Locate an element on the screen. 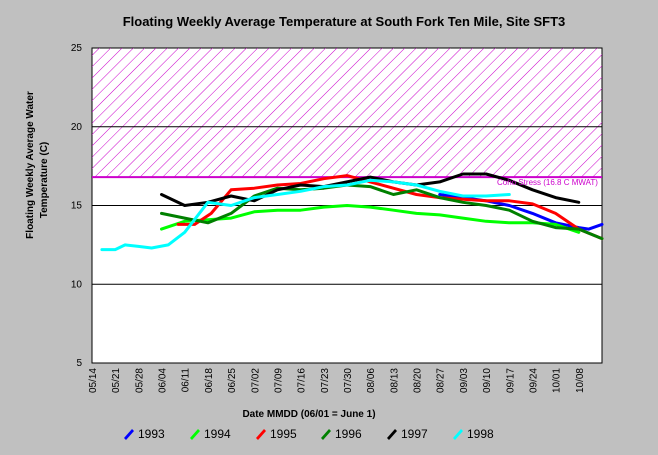 The height and width of the screenshot is (455, 658). x-tick-label: 09/24 is located at coordinates (533, 380).